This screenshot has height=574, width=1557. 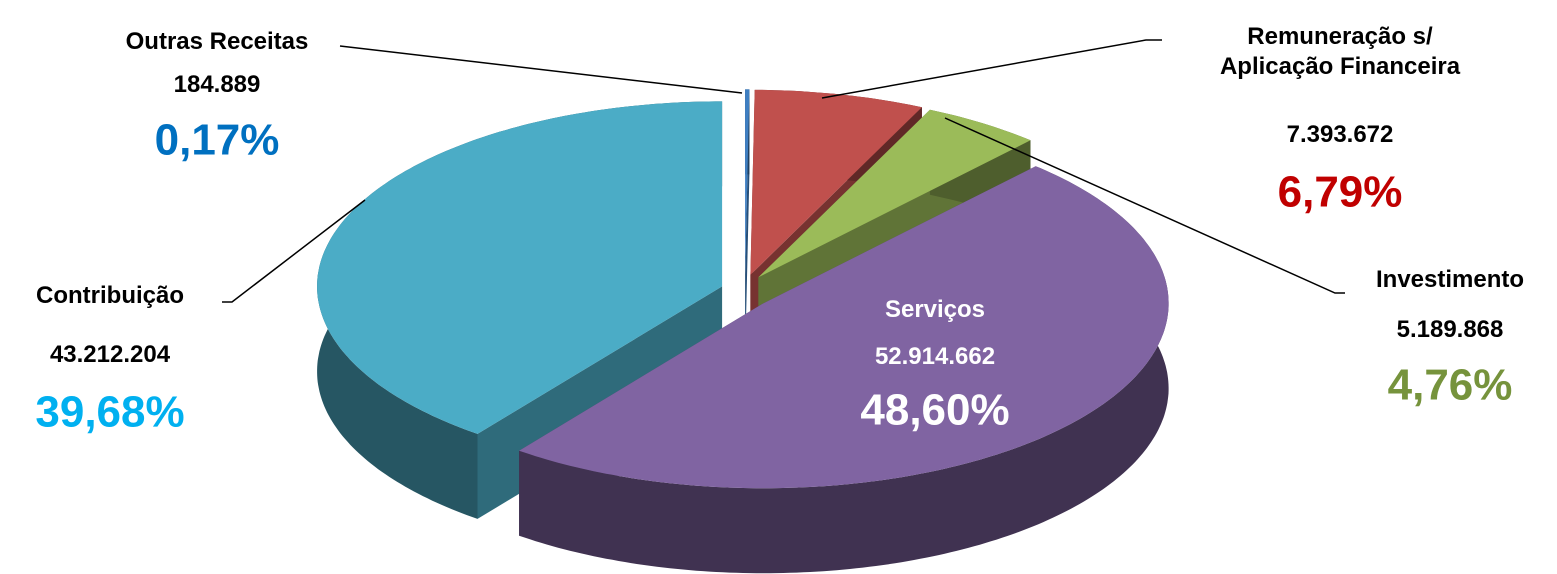 What do you see at coordinates (217, 140) in the screenshot?
I see `percent-label: 0,17%` at bounding box center [217, 140].